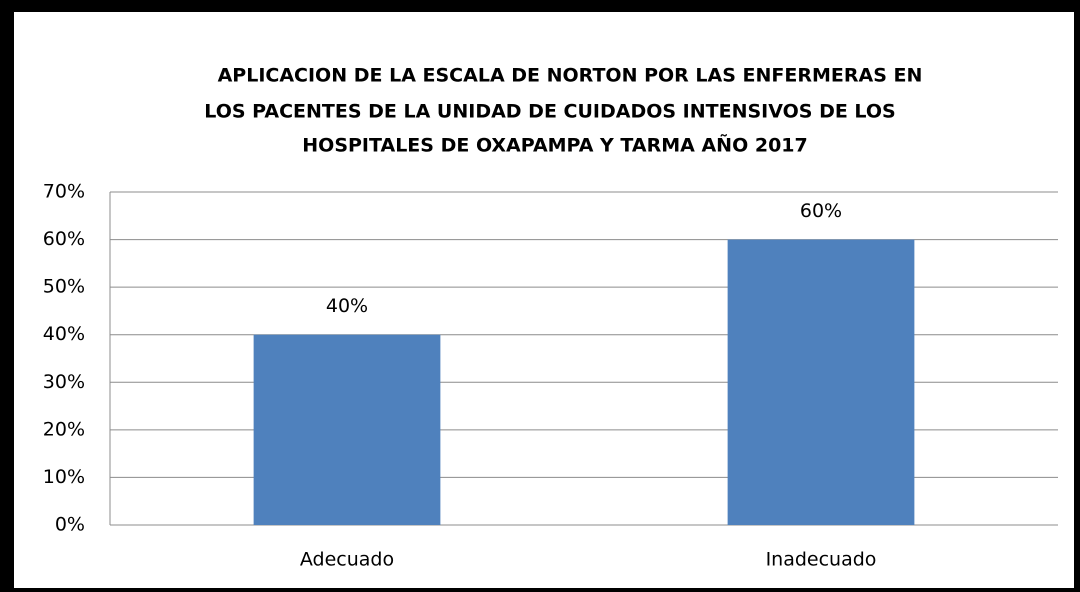 The image size is (1080, 592). Describe the element at coordinates (821, 560) in the screenshot. I see `x-tick-label: Inadecuado` at that location.